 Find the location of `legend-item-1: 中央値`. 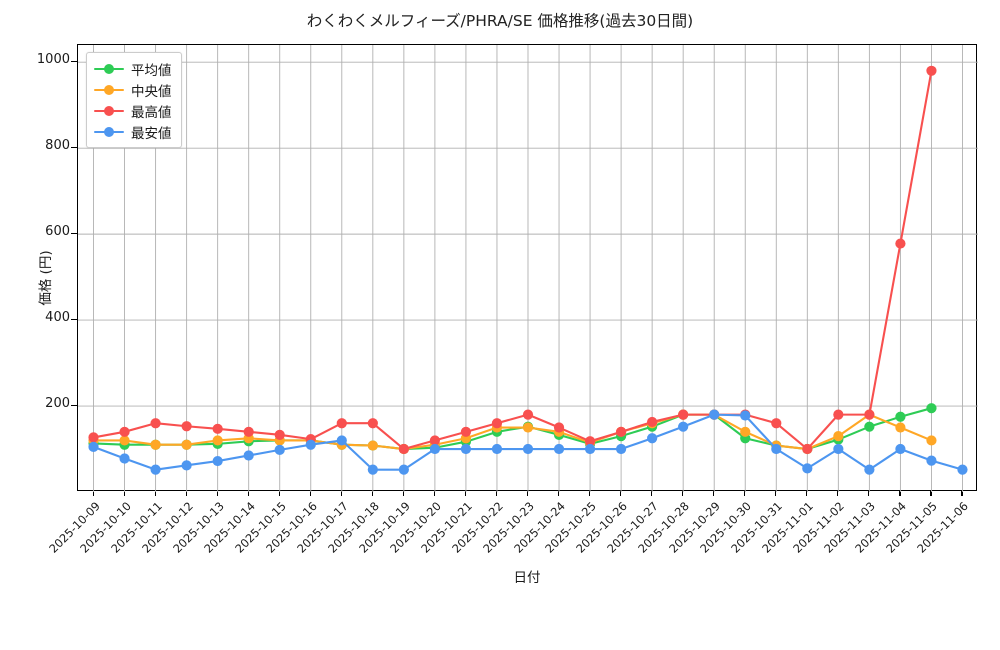

legend-item-1: 中央値 is located at coordinates (133, 89).